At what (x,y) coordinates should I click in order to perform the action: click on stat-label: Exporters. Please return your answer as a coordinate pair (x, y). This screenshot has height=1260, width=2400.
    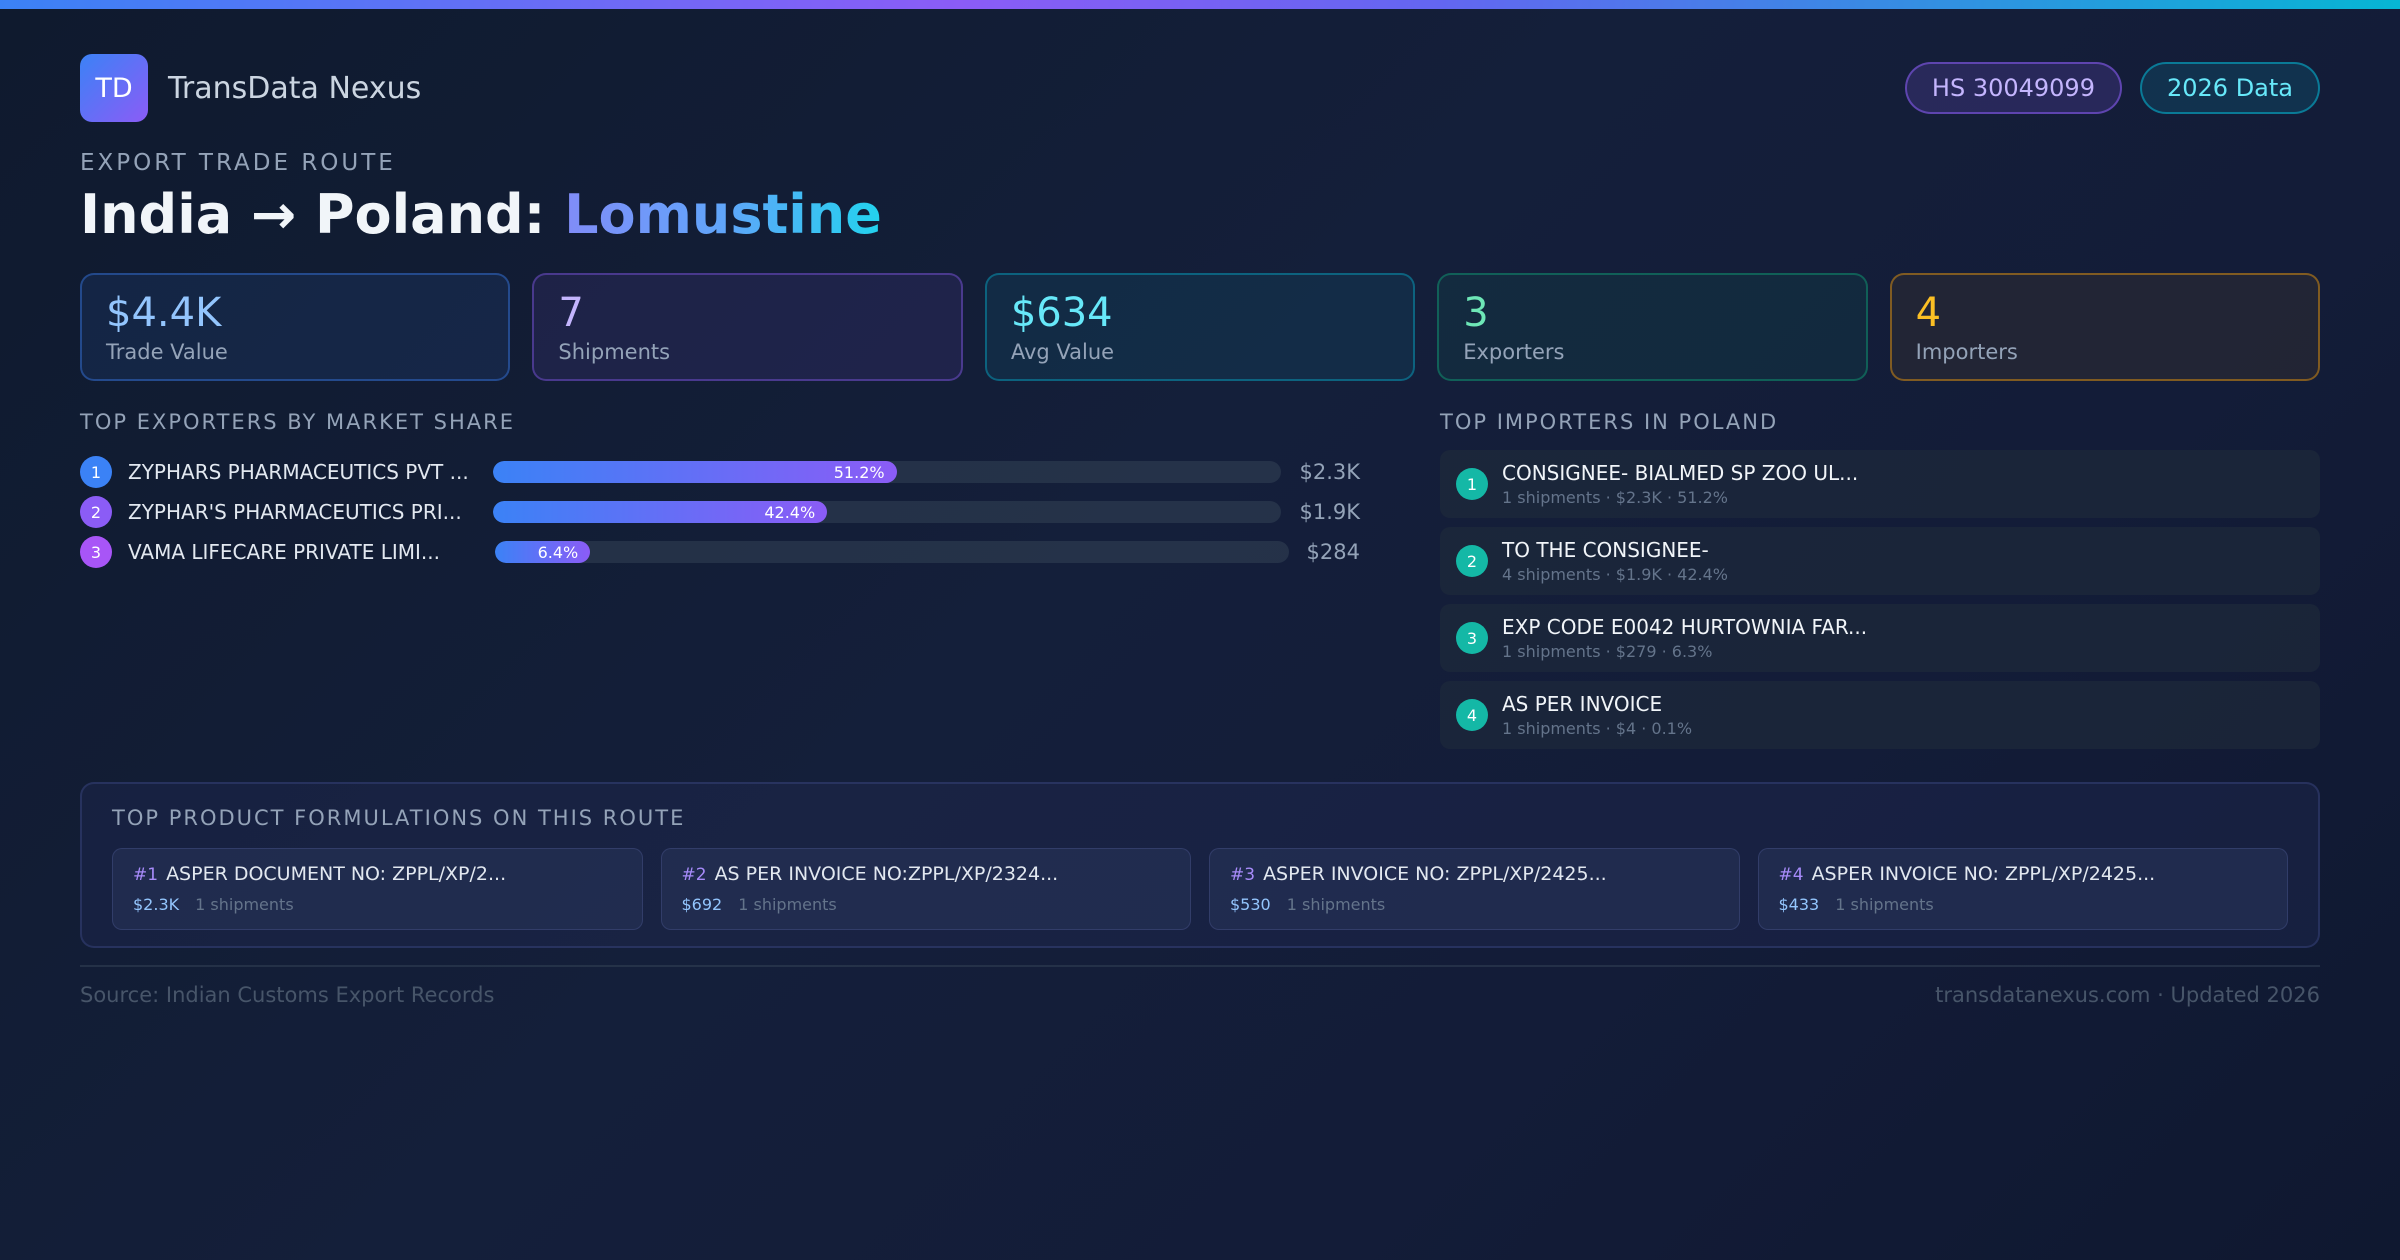
    Looking at the image, I should click on (1514, 352).